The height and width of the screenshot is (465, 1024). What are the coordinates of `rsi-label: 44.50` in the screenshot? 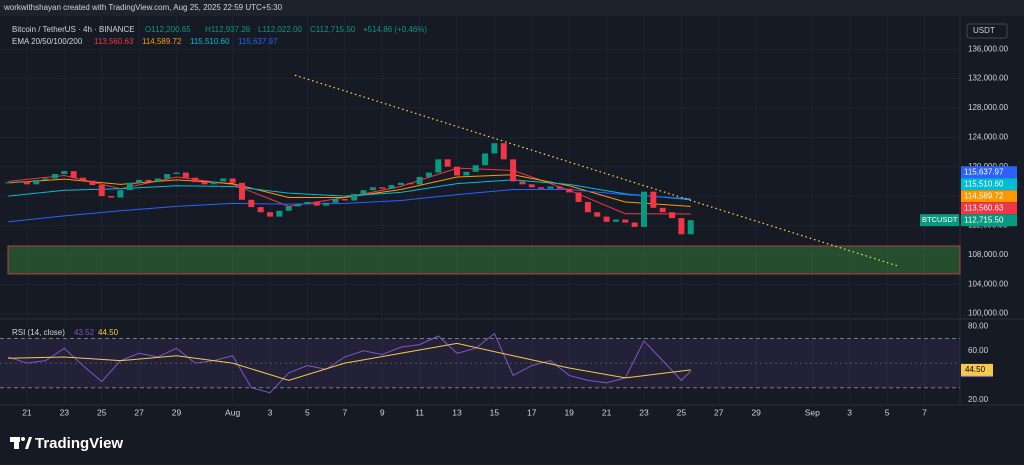 It's located at (975, 369).